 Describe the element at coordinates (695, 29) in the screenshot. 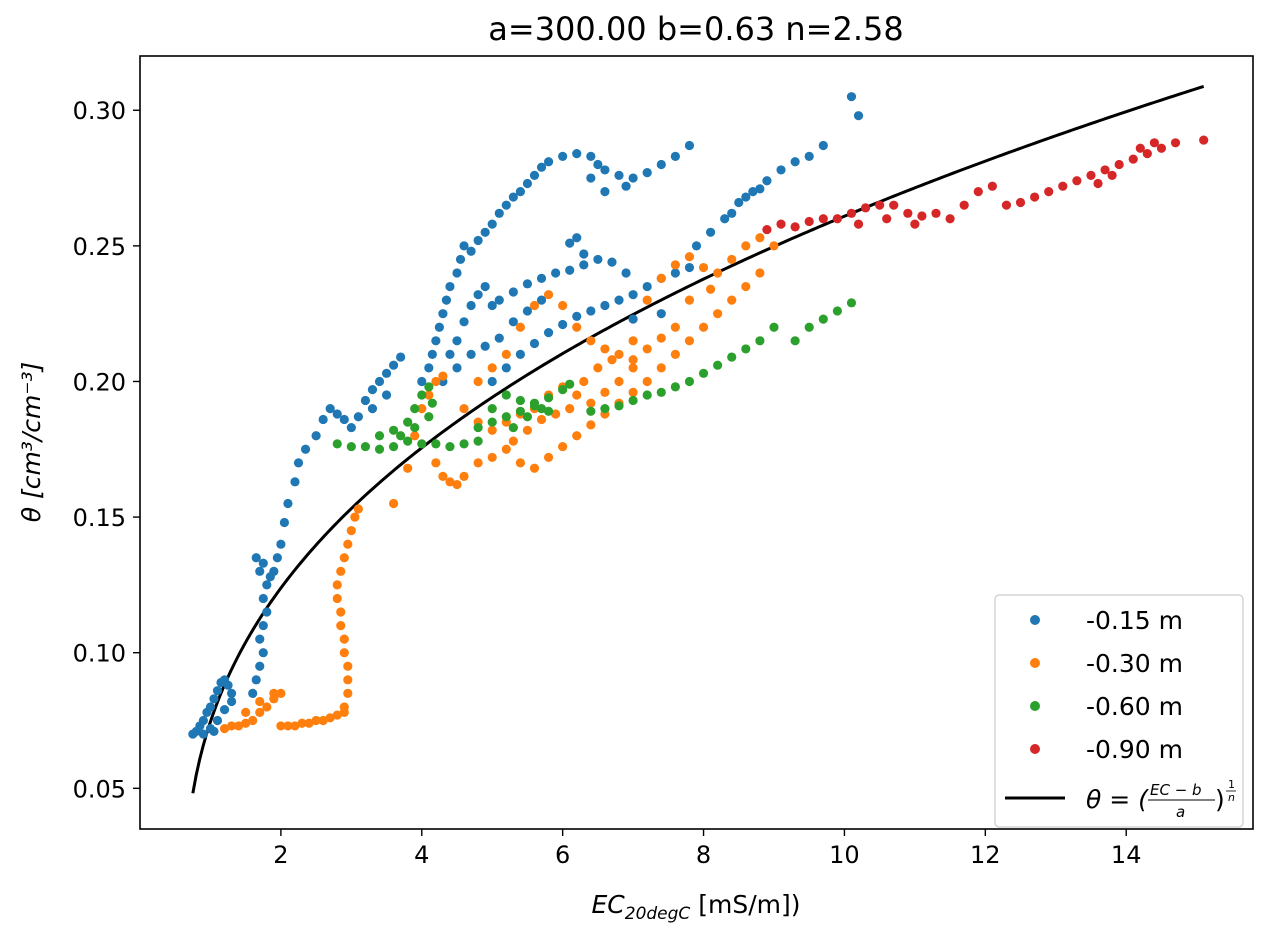

I see `chart-title: a=300.00 b=0.63 n=2.58` at that location.